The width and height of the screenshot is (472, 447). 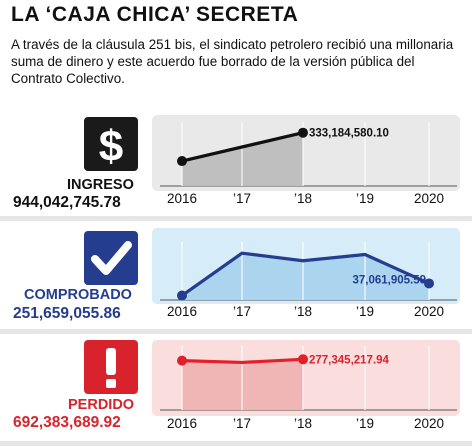 I want to click on perdido-total: 692,383,689.92, so click(x=67, y=422).